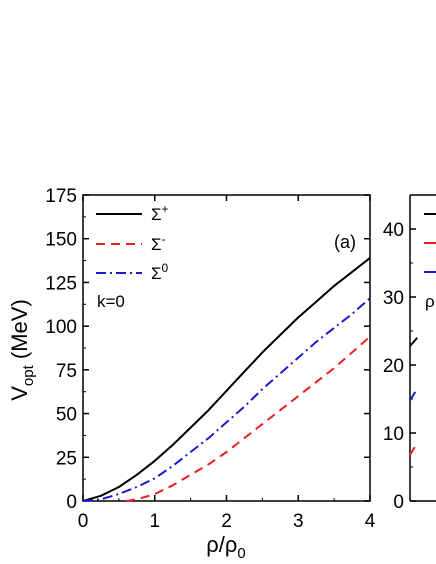 The width and height of the screenshot is (436, 564). What do you see at coordinates (393, 434) in the screenshot?
I see `y-tick-label-b-1: 10` at bounding box center [393, 434].